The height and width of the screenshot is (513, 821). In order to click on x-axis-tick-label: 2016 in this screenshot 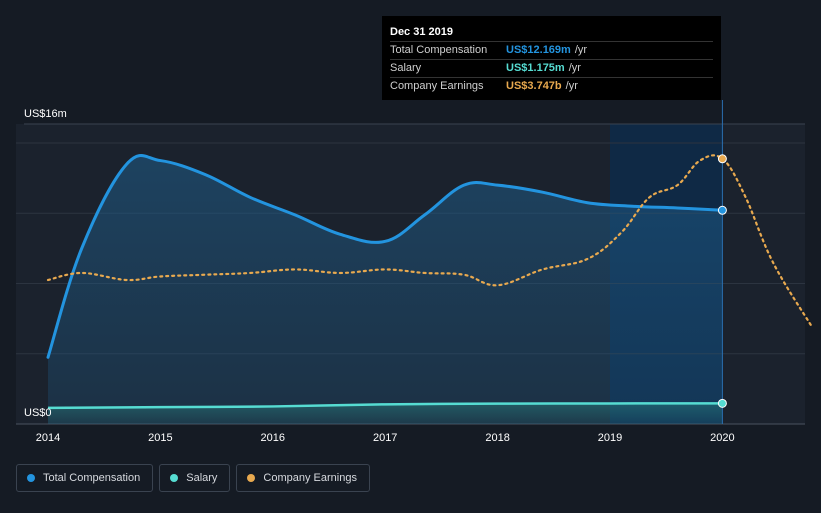, I will do `click(273, 438)`.